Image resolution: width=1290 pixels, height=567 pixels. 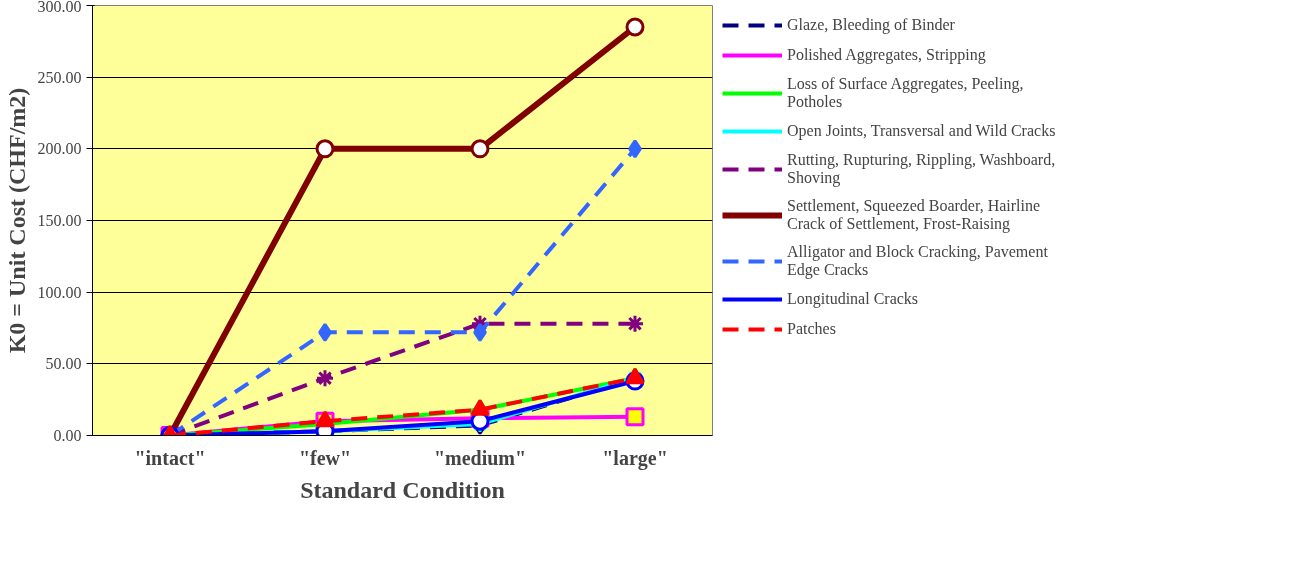 What do you see at coordinates (871, 25) in the screenshot?
I see `legend-label: Glaze, Bleeding of Binder` at bounding box center [871, 25].